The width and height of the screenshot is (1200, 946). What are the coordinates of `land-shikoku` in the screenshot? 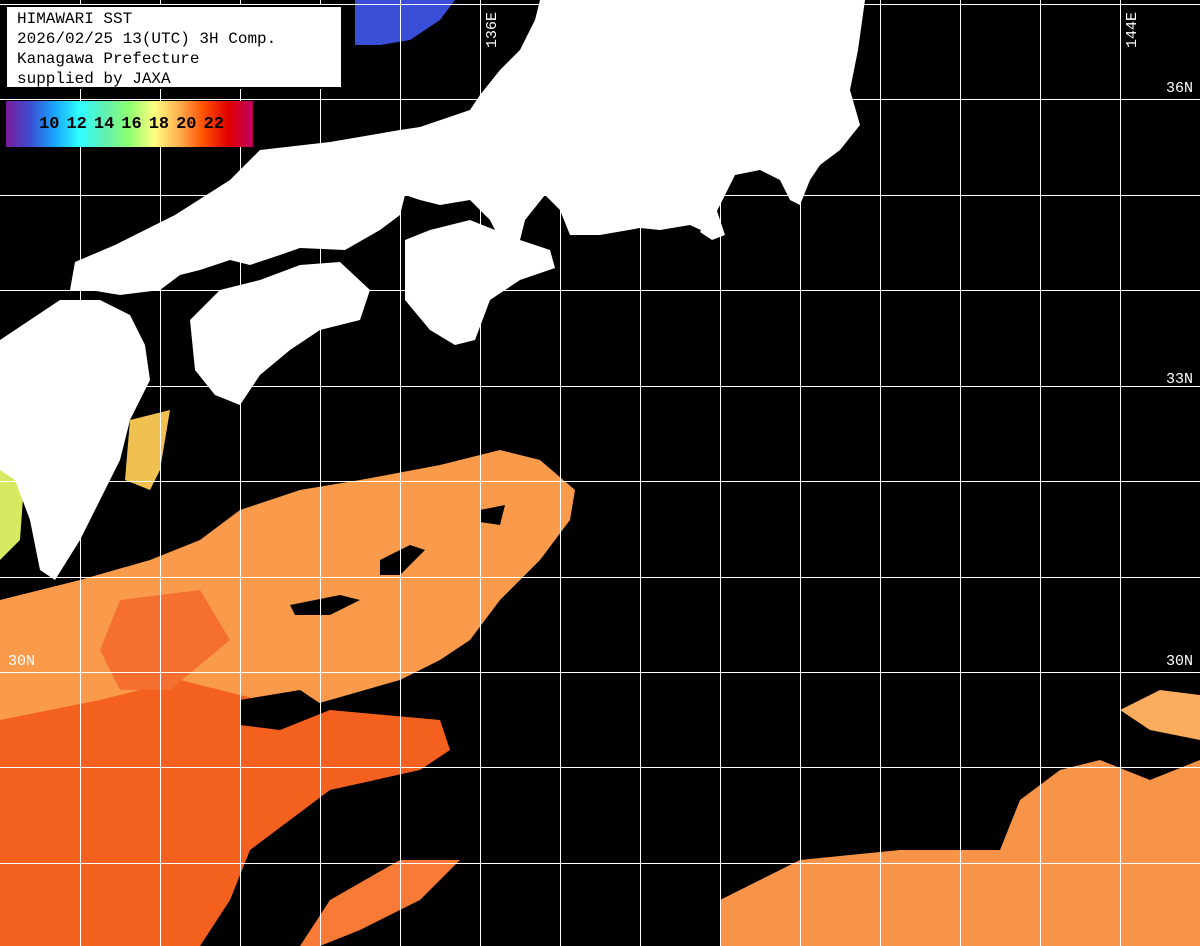 It's located at (280, 333).